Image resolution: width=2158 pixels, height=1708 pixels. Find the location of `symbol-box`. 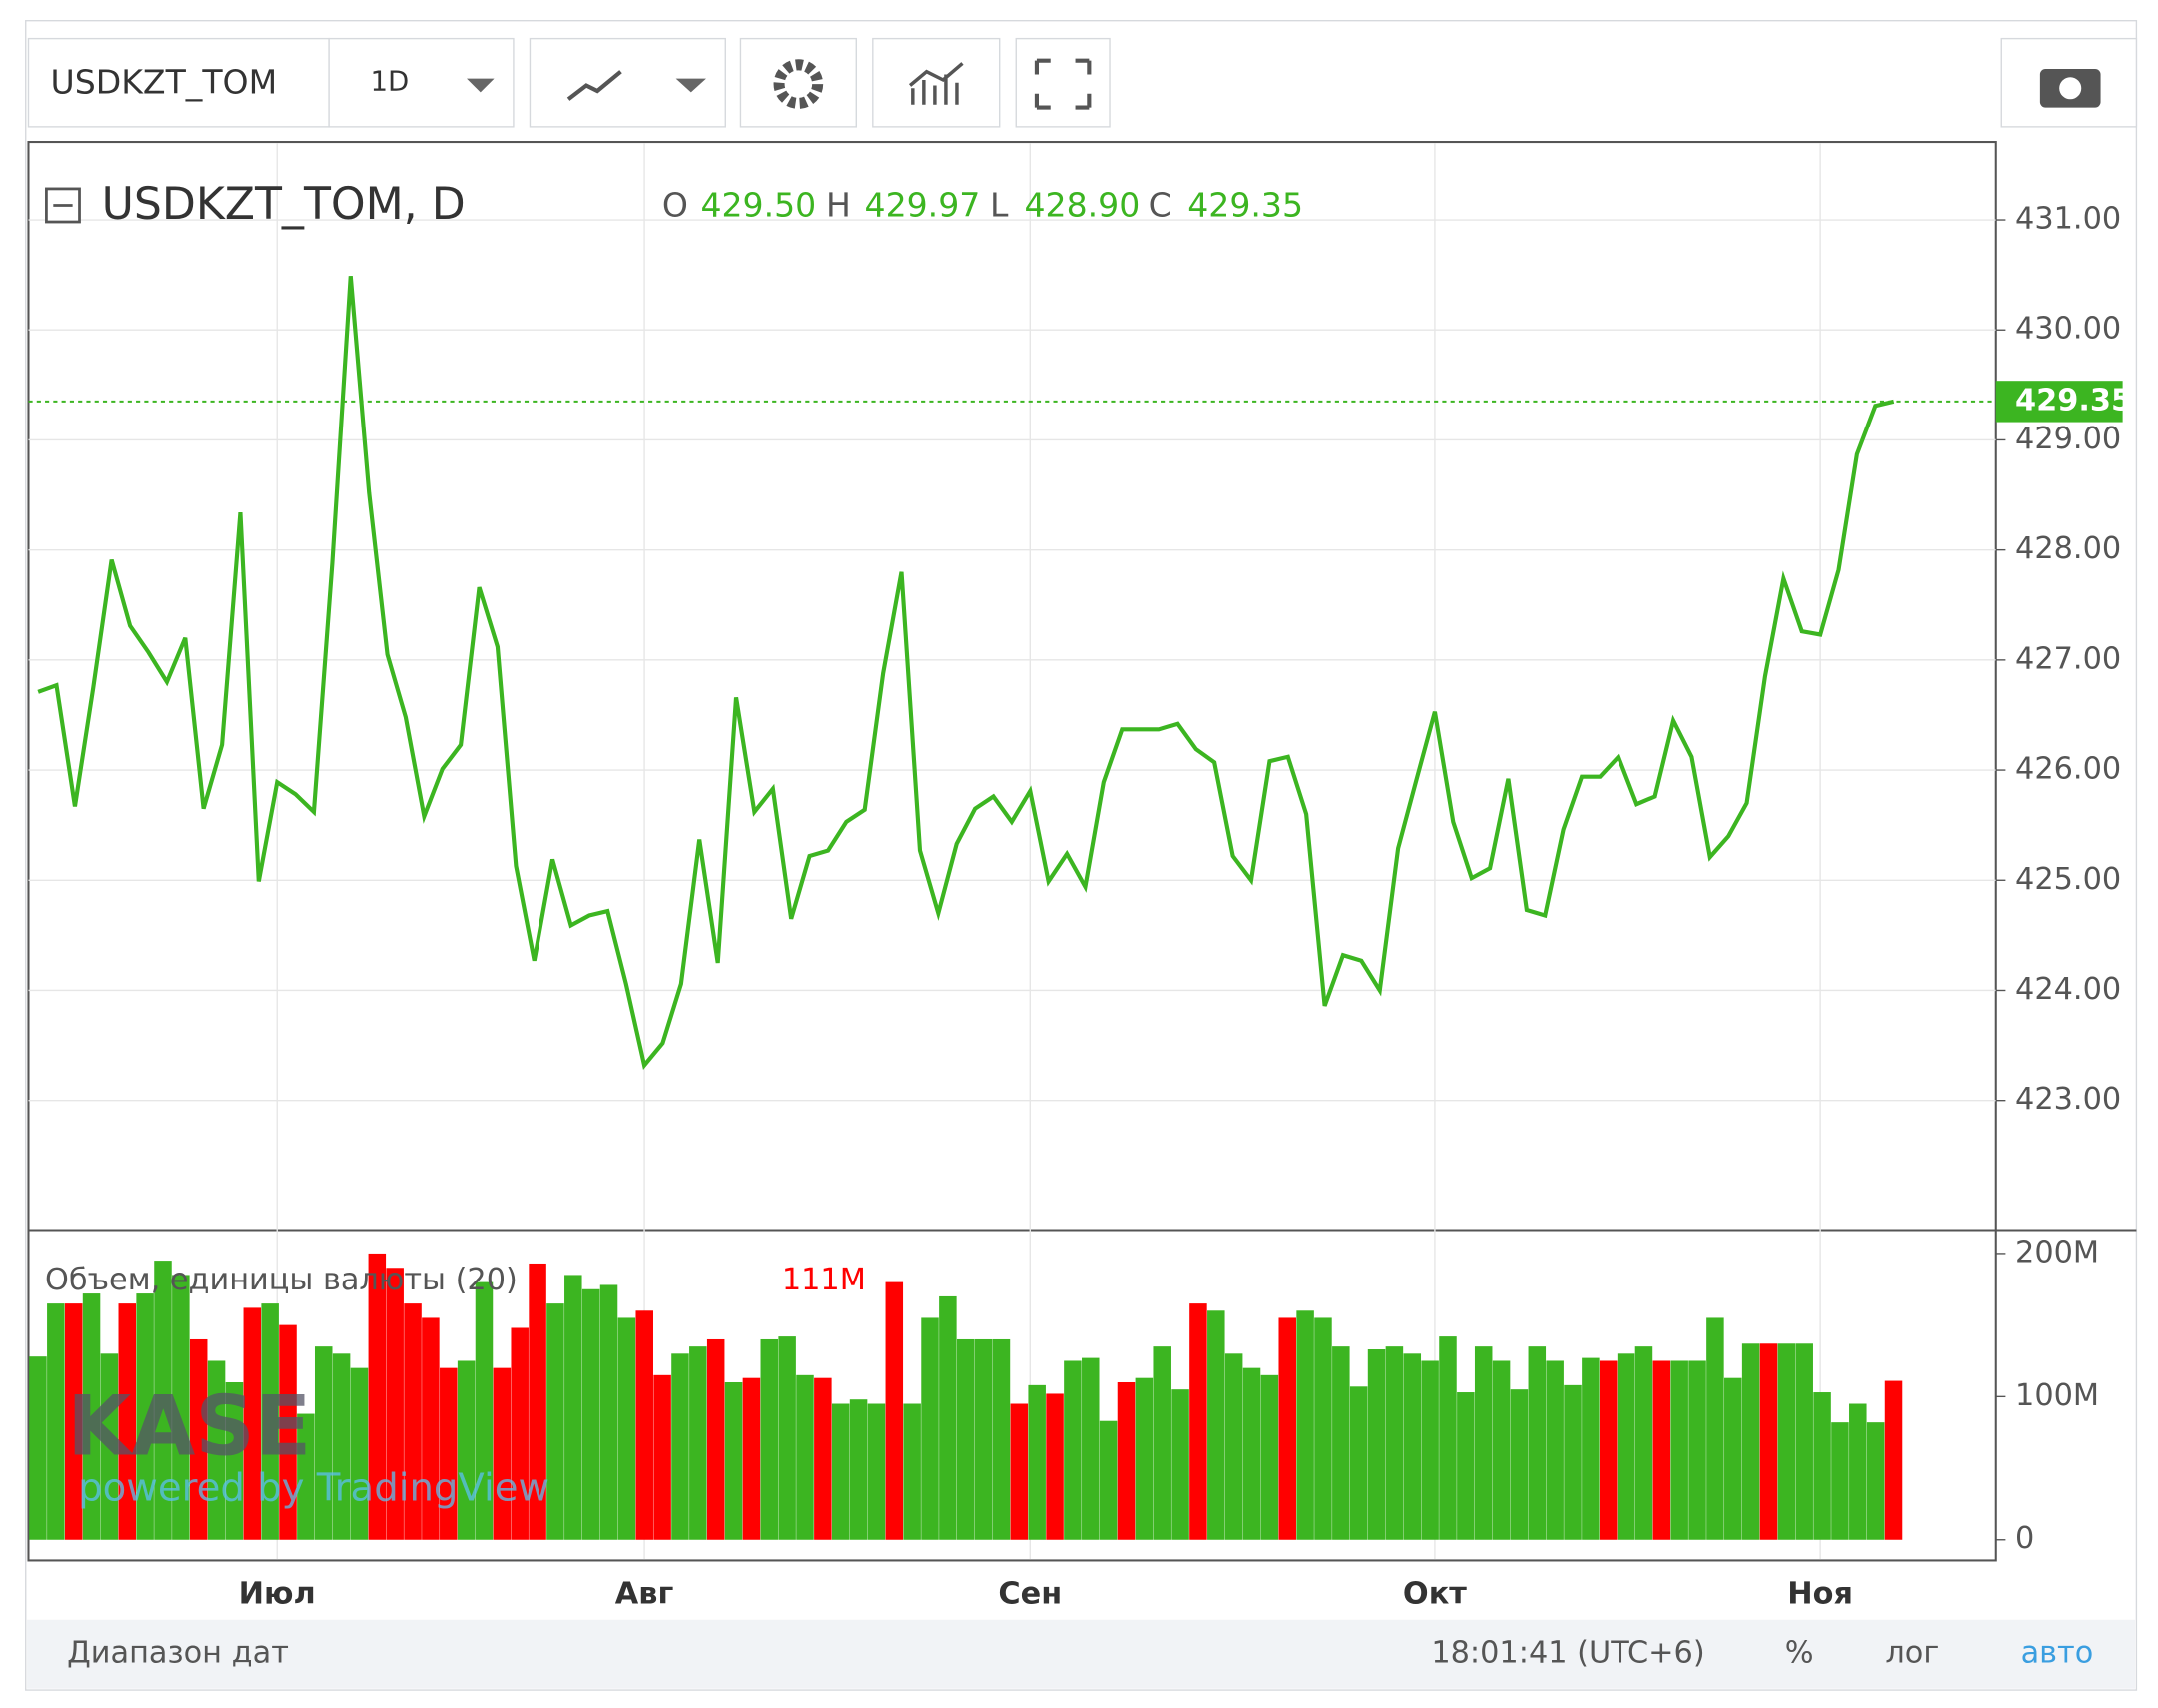

symbol-box is located at coordinates (178, 82).